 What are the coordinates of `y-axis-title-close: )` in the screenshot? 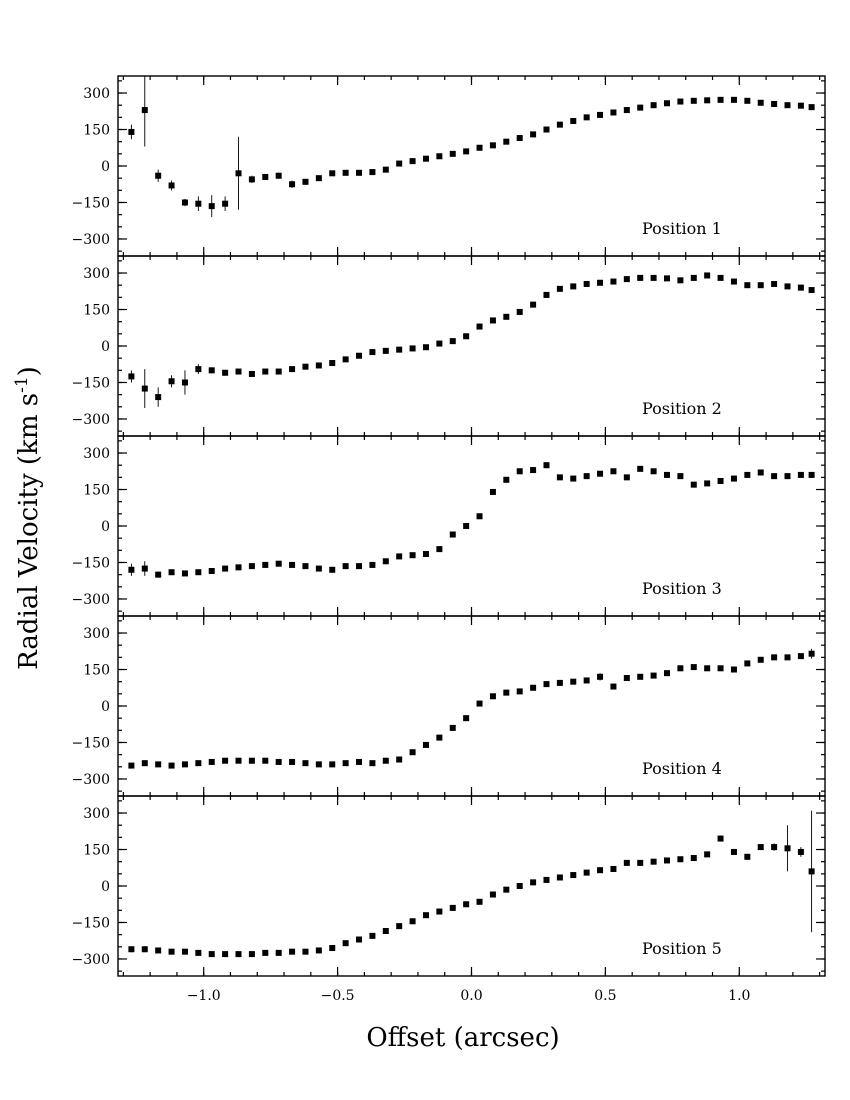 It's located at (29, 371).